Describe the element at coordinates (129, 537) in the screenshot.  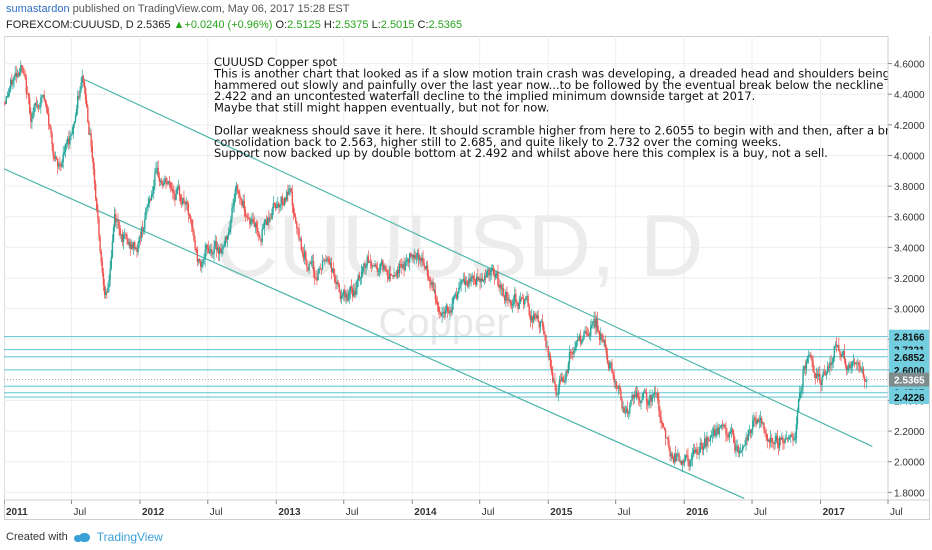
I see `tradingview-brand: TradingView` at that location.